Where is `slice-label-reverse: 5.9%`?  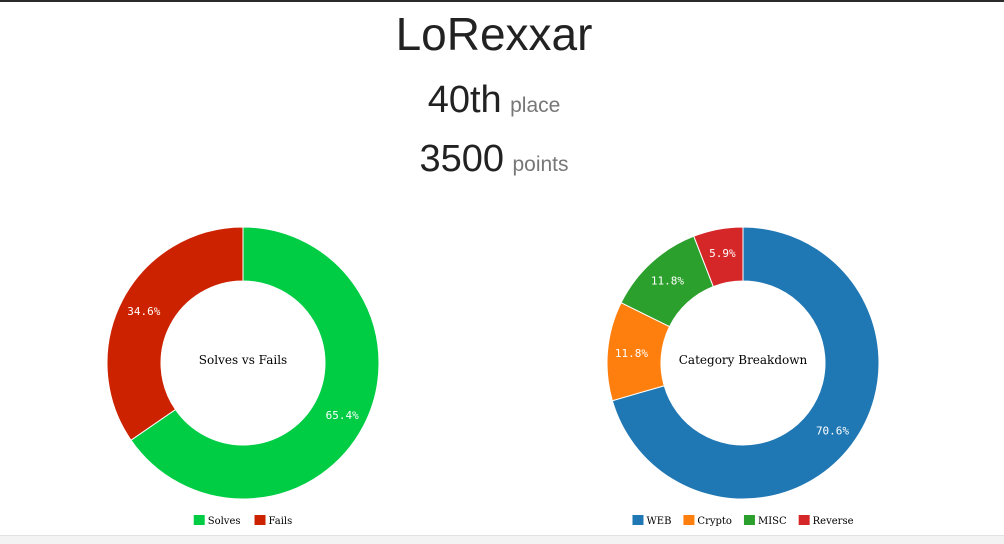 slice-label-reverse: 5.9% is located at coordinates (722, 253).